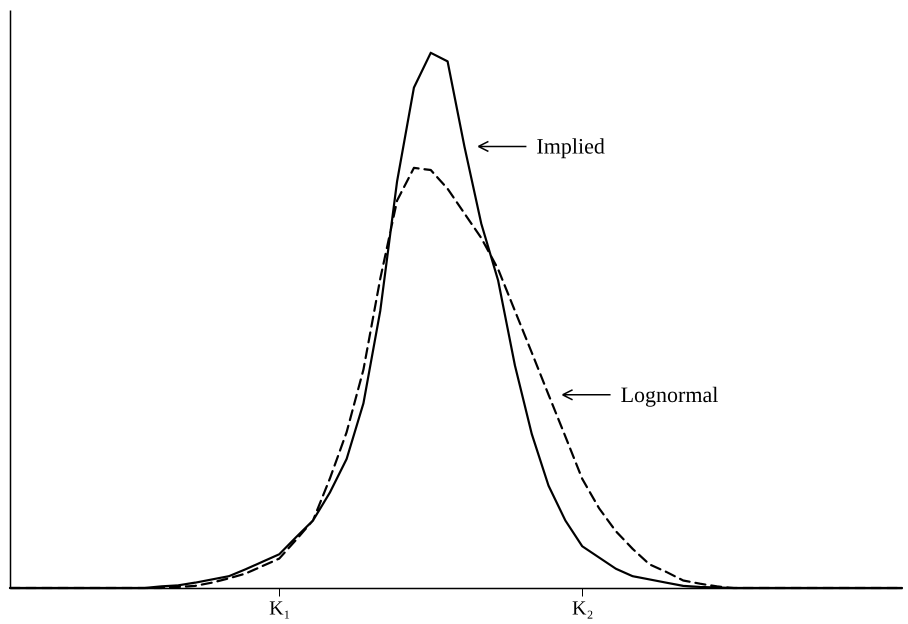 This screenshot has width=908, height=624. What do you see at coordinates (570, 145) in the screenshot?
I see `annotation: Implied` at bounding box center [570, 145].